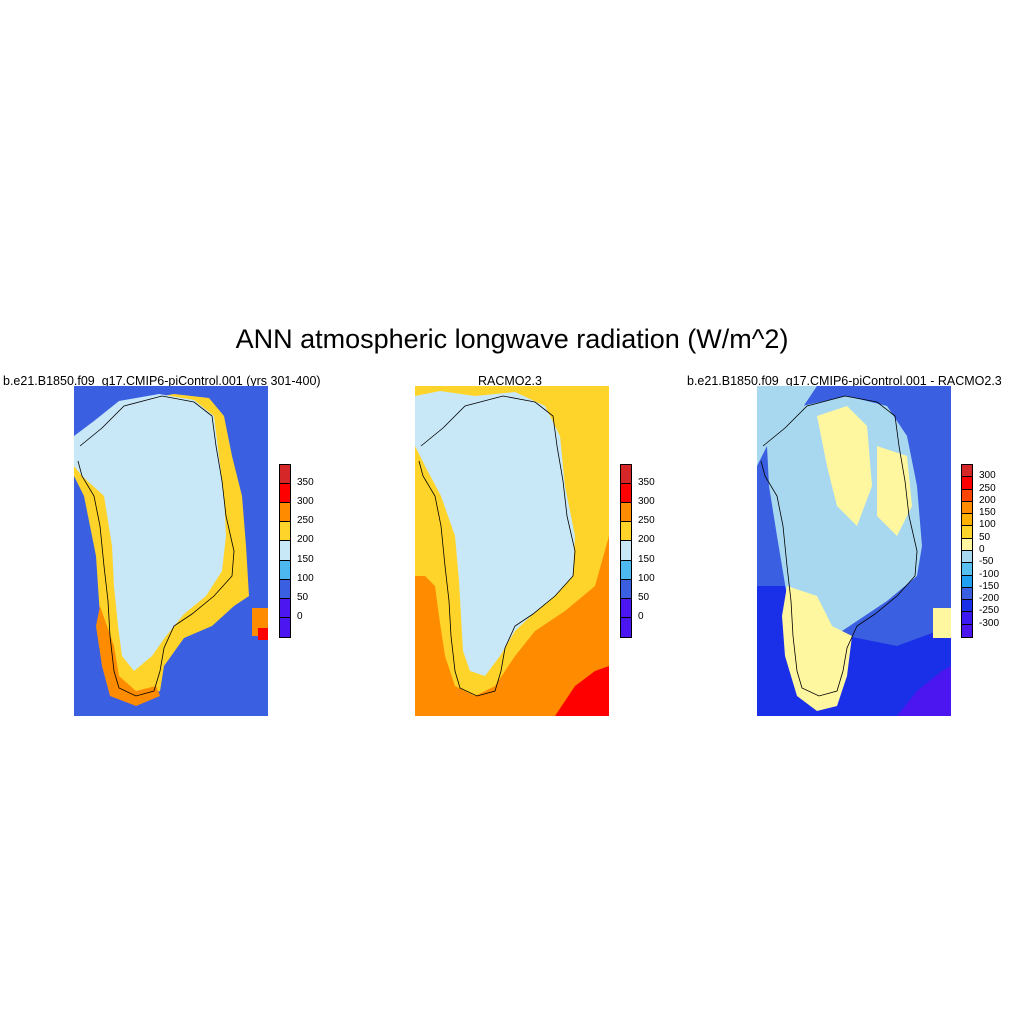  I want to click on panel-3-colorbar, so click(967, 551).